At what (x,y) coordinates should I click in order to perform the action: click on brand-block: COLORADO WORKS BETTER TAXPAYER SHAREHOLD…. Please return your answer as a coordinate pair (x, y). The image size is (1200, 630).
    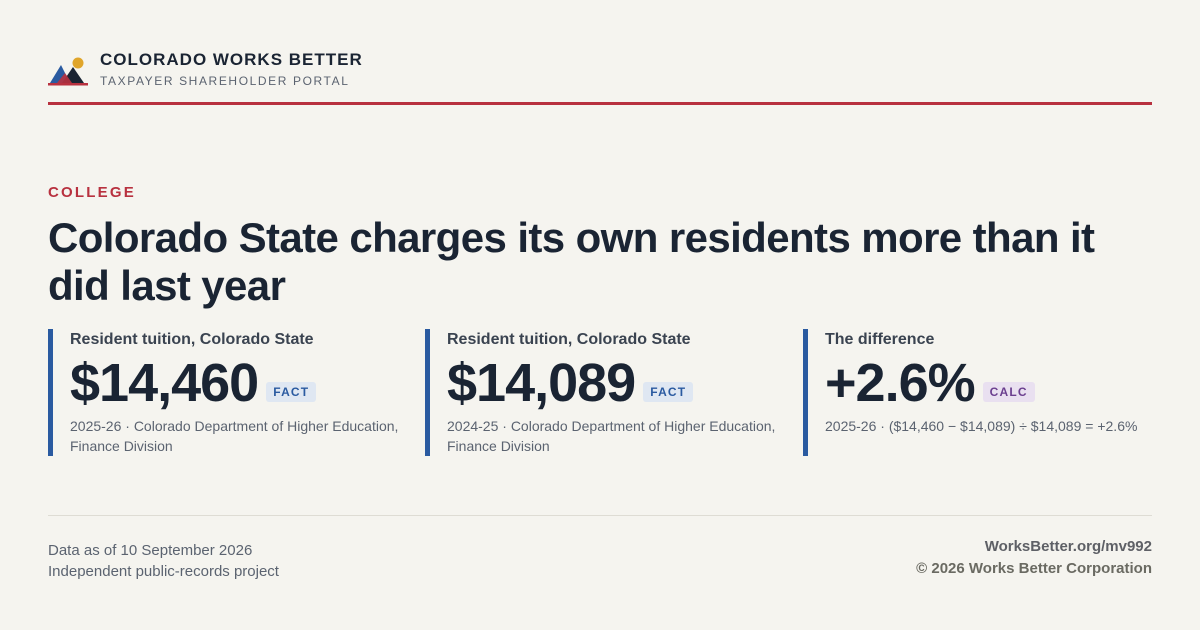
    Looking at the image, I should click on (231, 69).